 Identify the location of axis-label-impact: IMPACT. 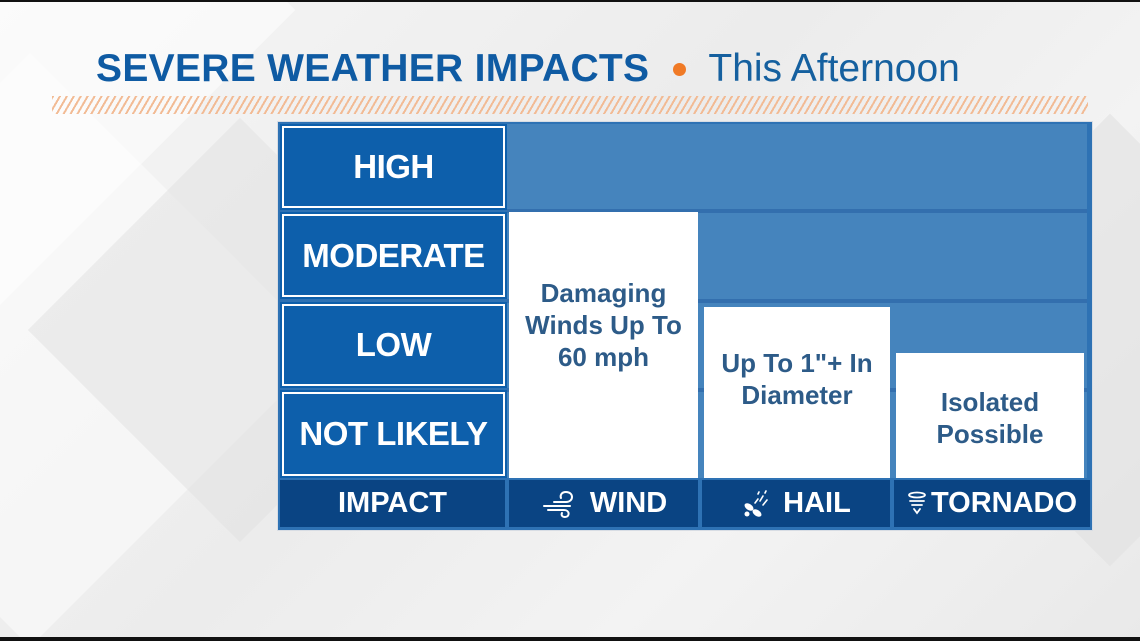
(392, 503).